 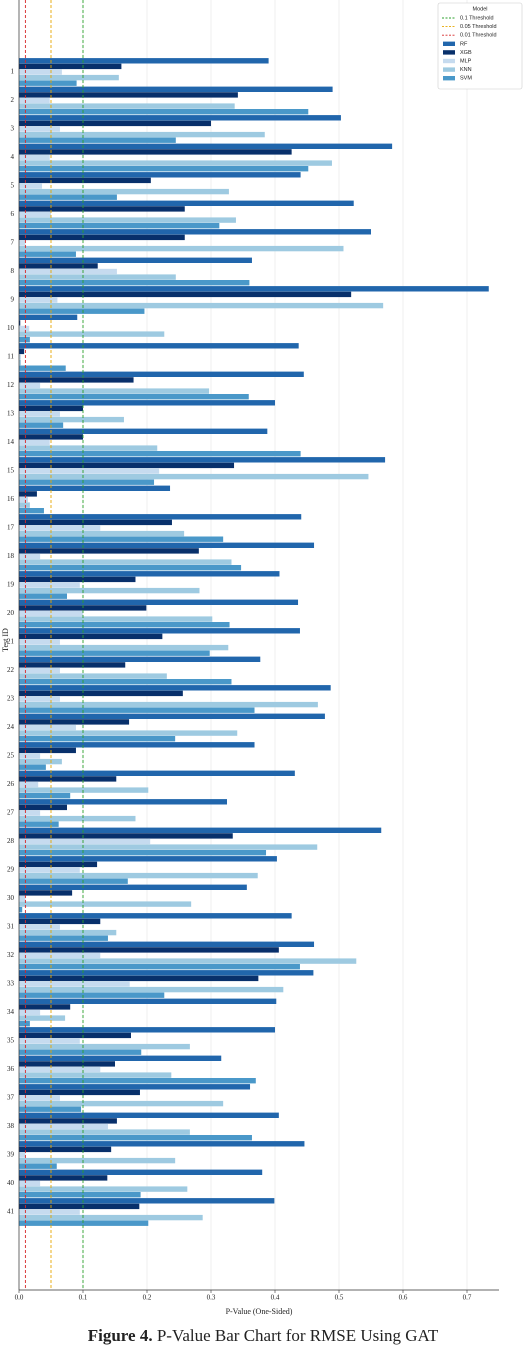 What do you see at coordinates (10, 357) in the screenshot?
I see `y-tick-label: 11` at bounding box center [10, 357].